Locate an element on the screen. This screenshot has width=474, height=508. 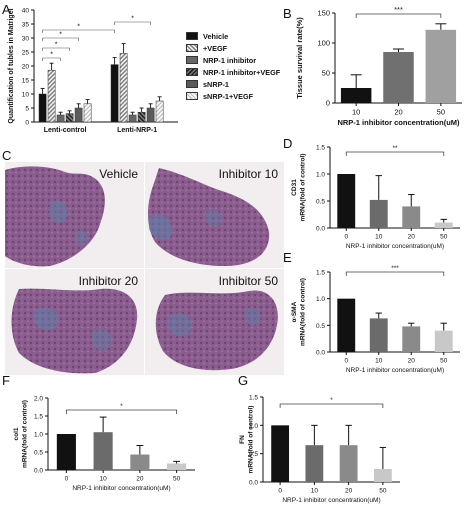
panel-letter-b: B is located at coordinates (287, 13).